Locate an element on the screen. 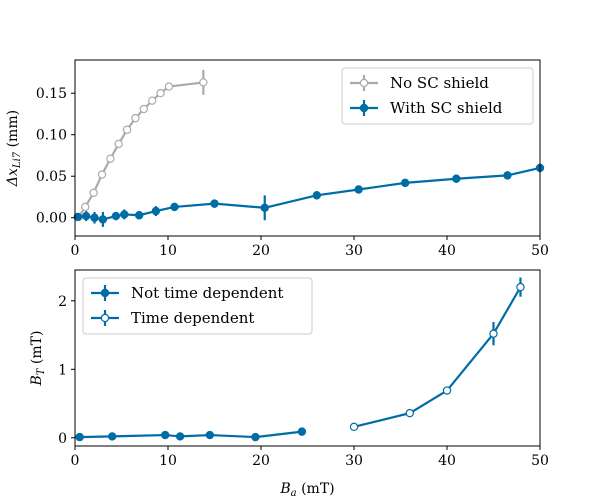 The width and height of the screenshot is (600, 500). x-axis-label: Ba (mT) is located at coordinates (306, 490).